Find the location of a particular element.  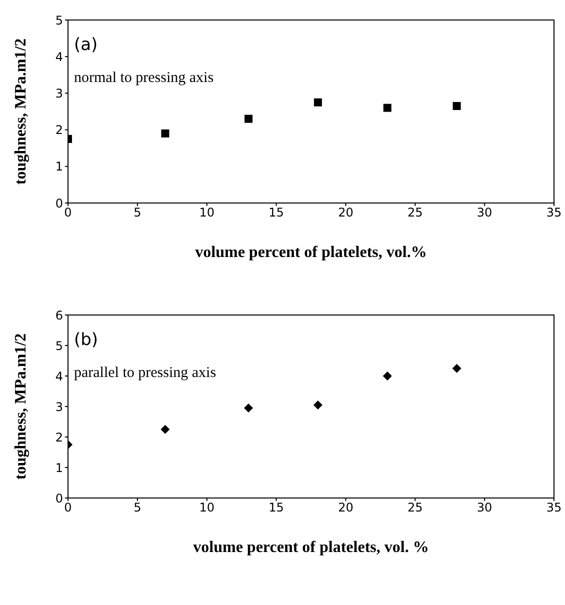

annotation: normal to pressing axis is located at coordinates (144, 78).